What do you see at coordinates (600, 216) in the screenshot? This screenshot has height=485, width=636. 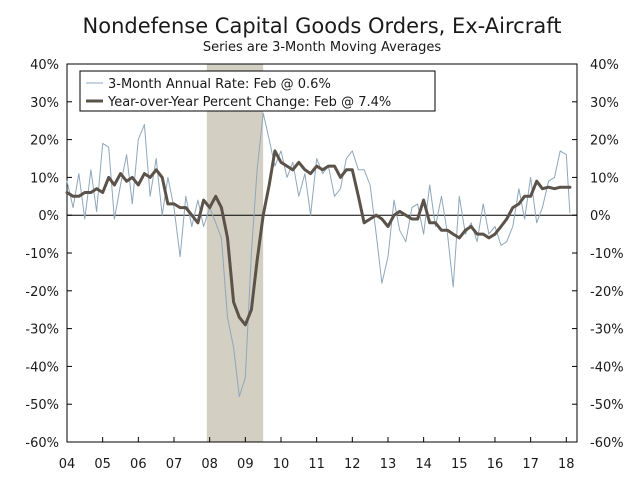 I see `y-tick-label-right: 0%` at bounding box center [600, 216].